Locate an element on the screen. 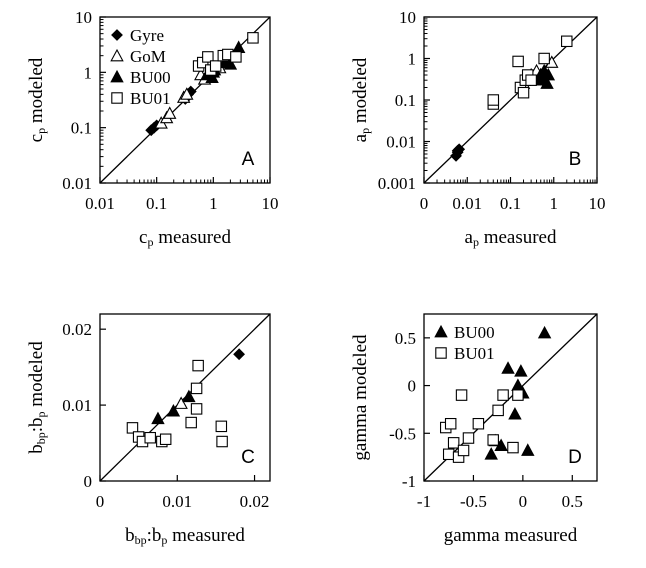  legend-label: GoM is located at coordinates (148, 56).